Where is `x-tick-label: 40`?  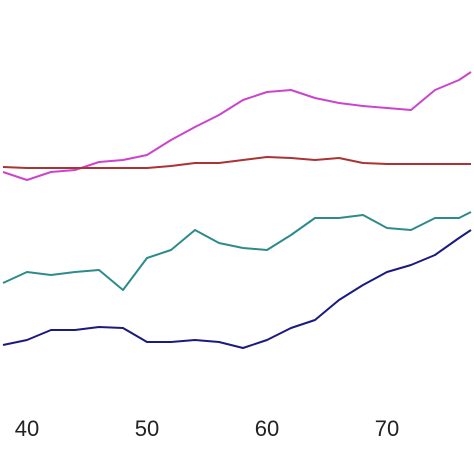 x-tick-label: 40 is located at coordinates (27, 428).